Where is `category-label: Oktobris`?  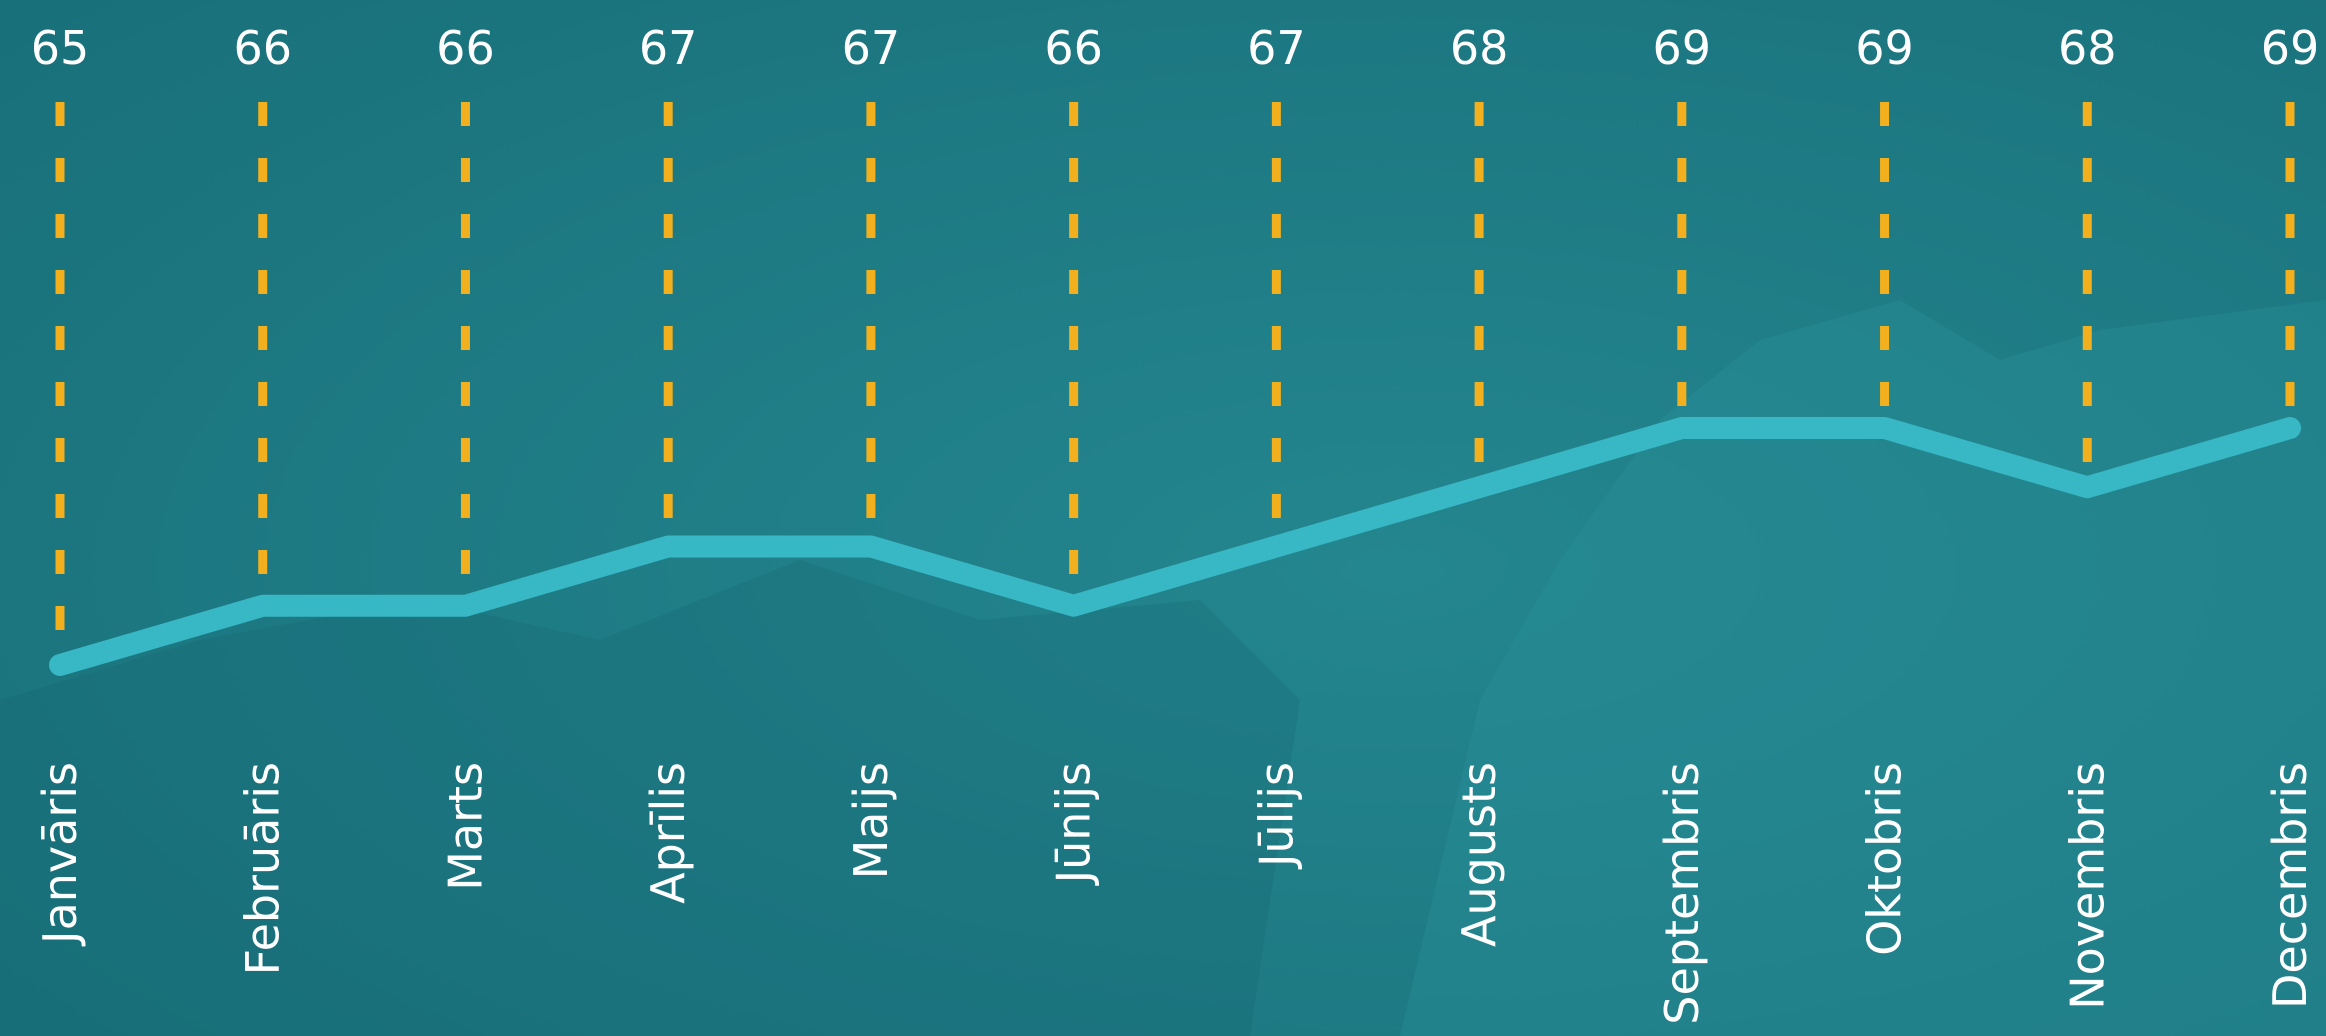
category-label: Oktobris is located at coordinates (1885, 859).